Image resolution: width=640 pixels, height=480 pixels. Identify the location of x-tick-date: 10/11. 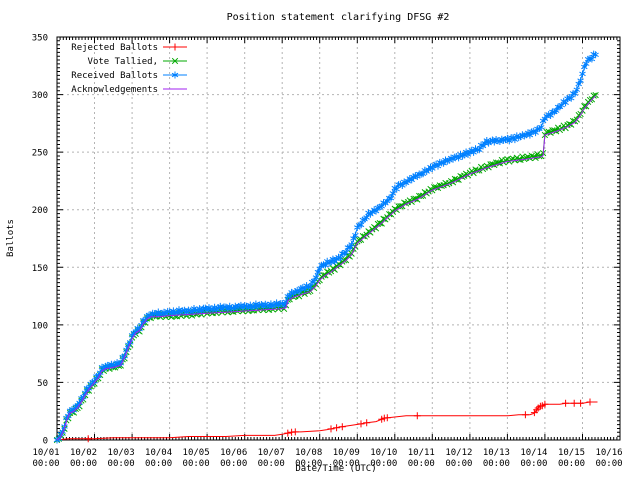
(421, 453).